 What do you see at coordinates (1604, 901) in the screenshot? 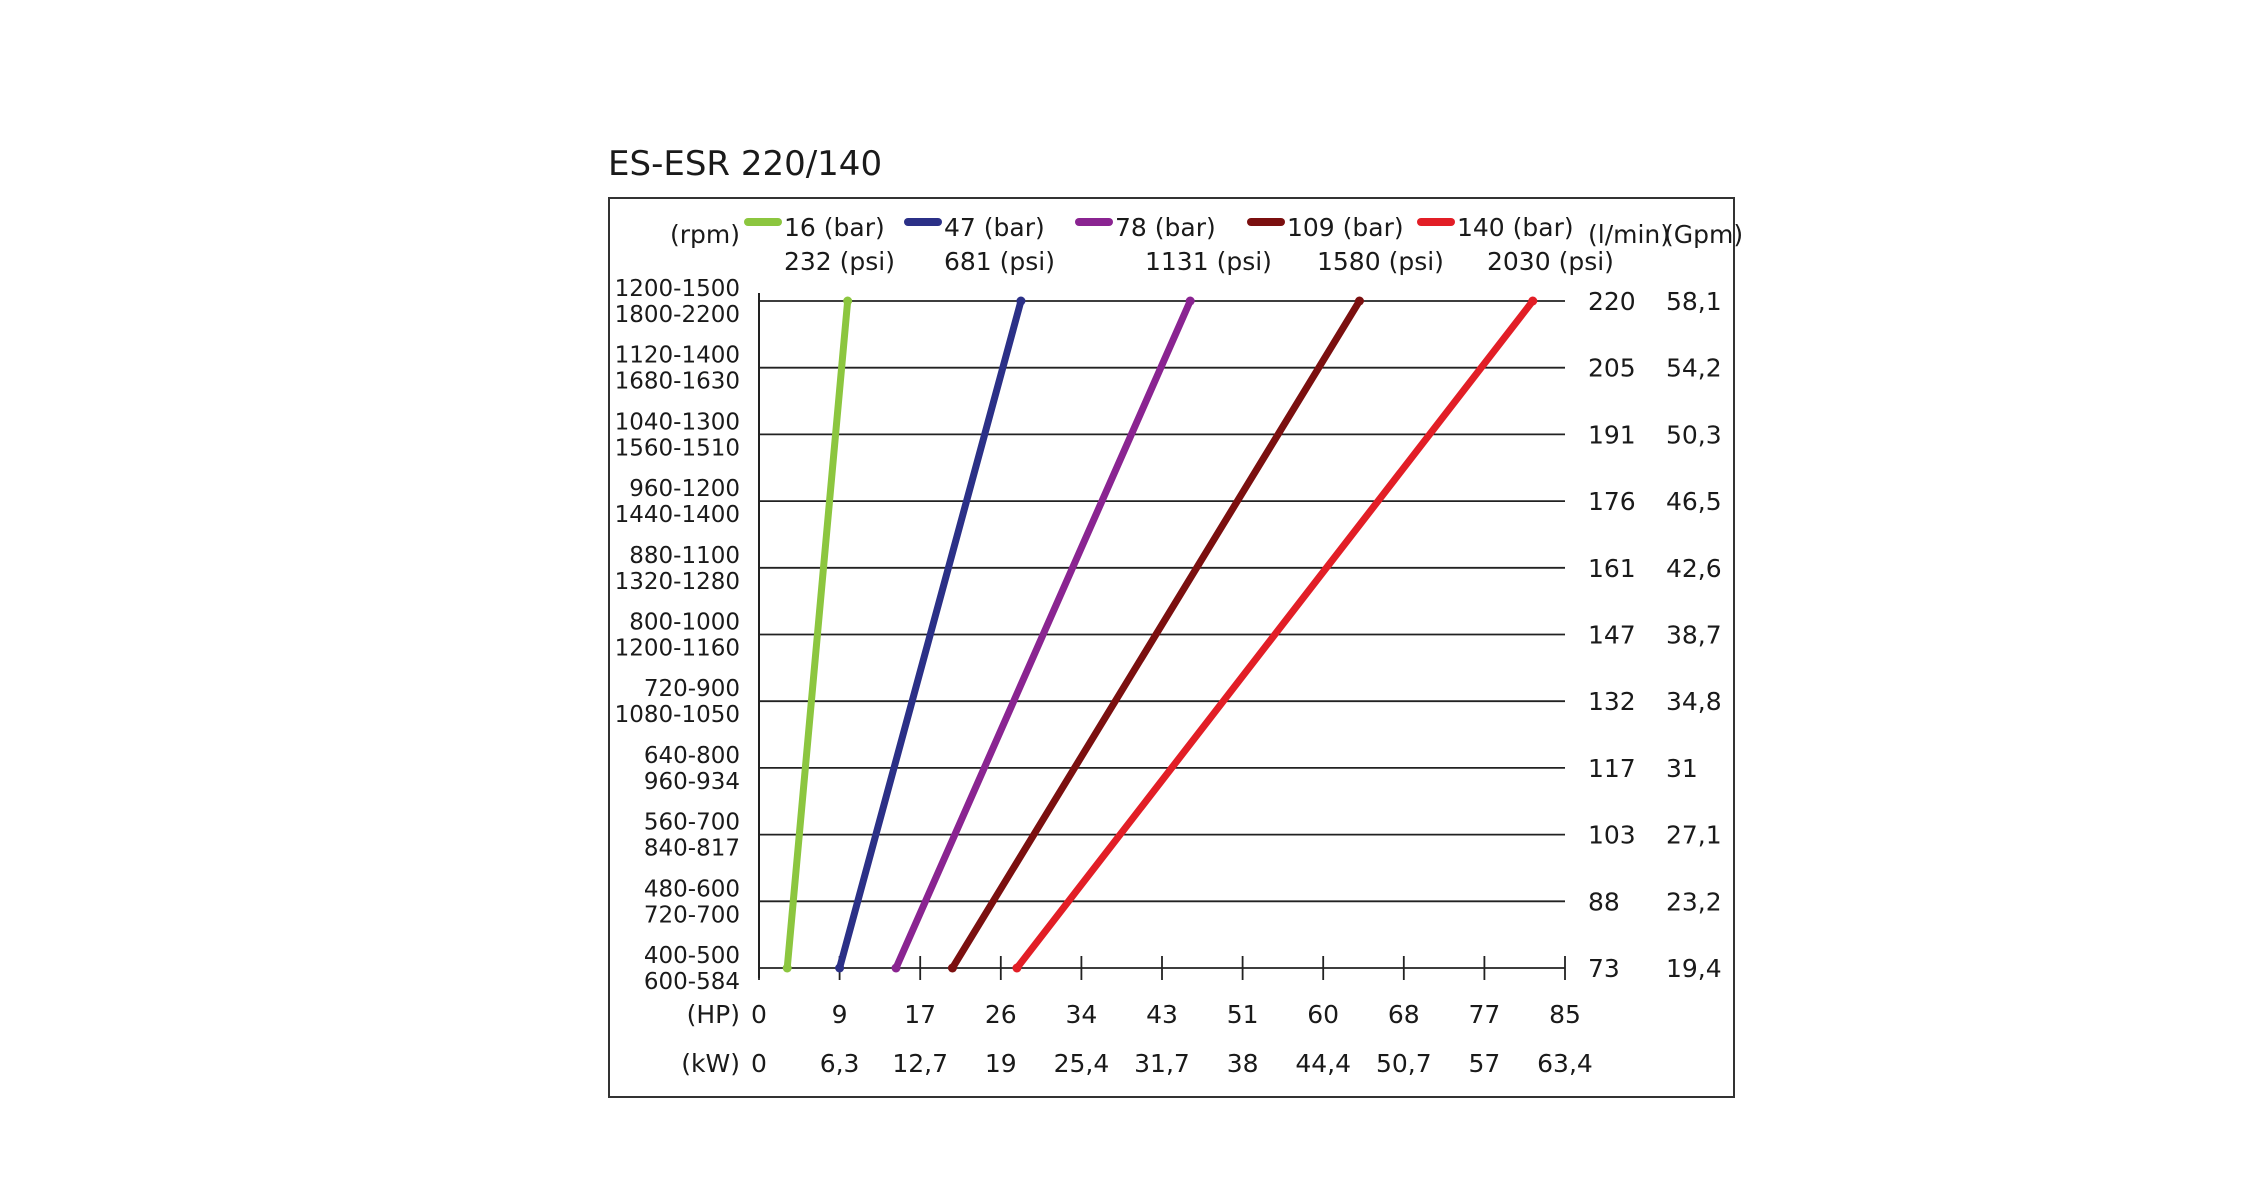
I see `flow-lmin-tick-label: 88` at bounding box center [1604, 901].